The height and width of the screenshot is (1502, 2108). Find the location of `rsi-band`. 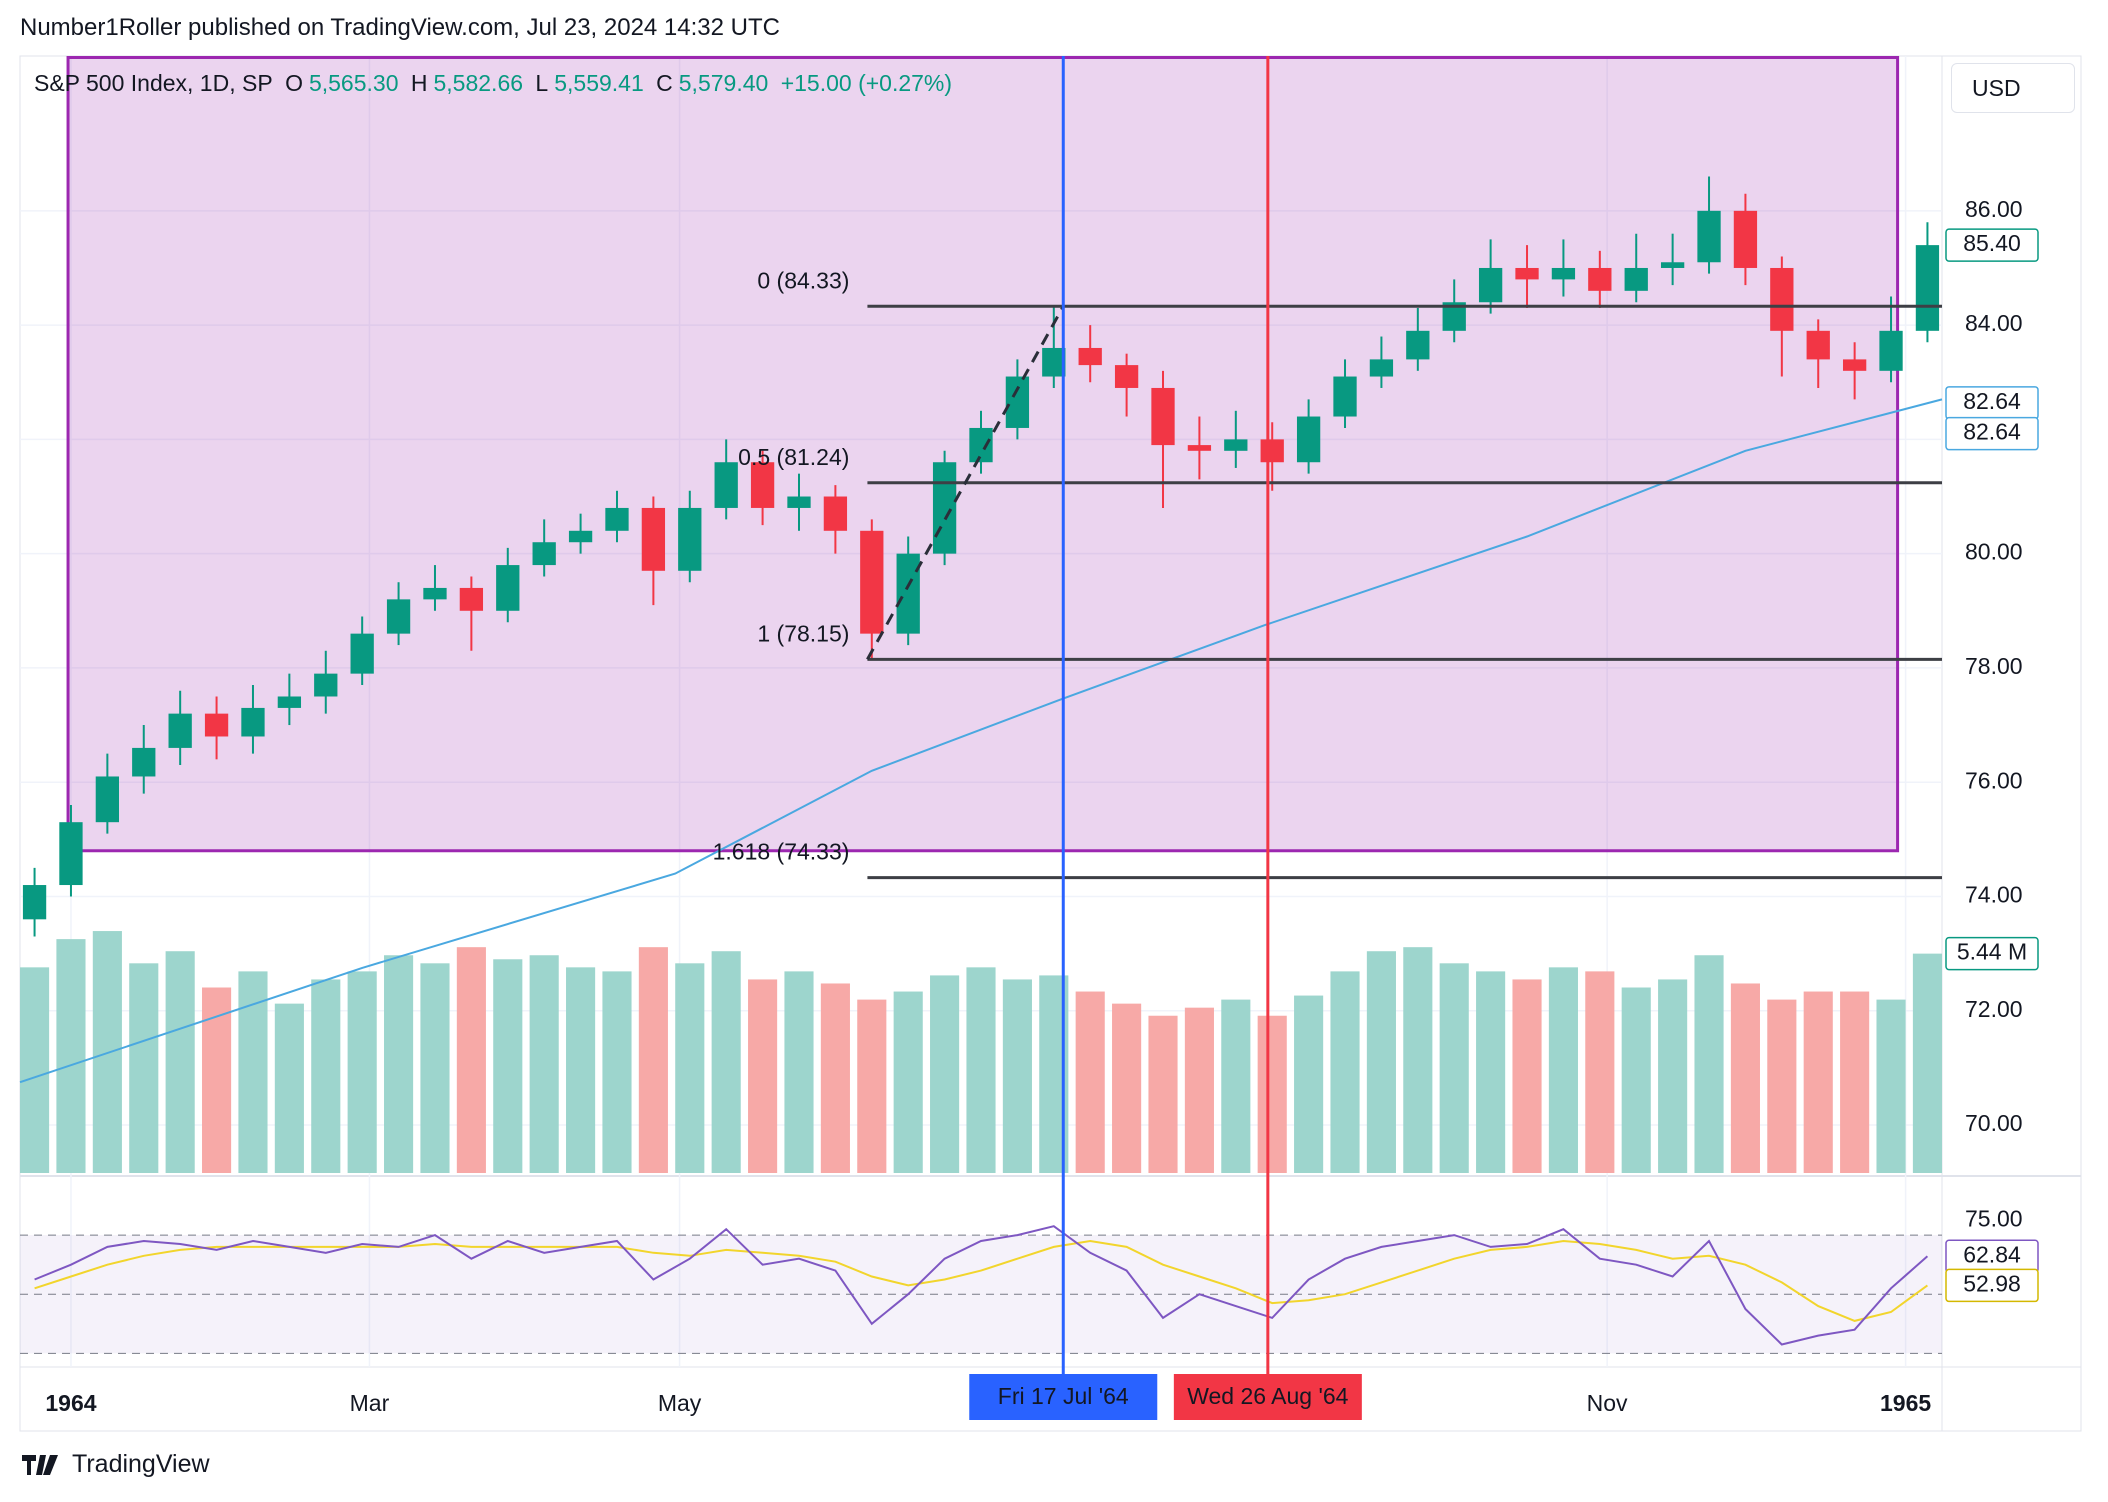

rsi-band is located at coordinates (981, 1294).